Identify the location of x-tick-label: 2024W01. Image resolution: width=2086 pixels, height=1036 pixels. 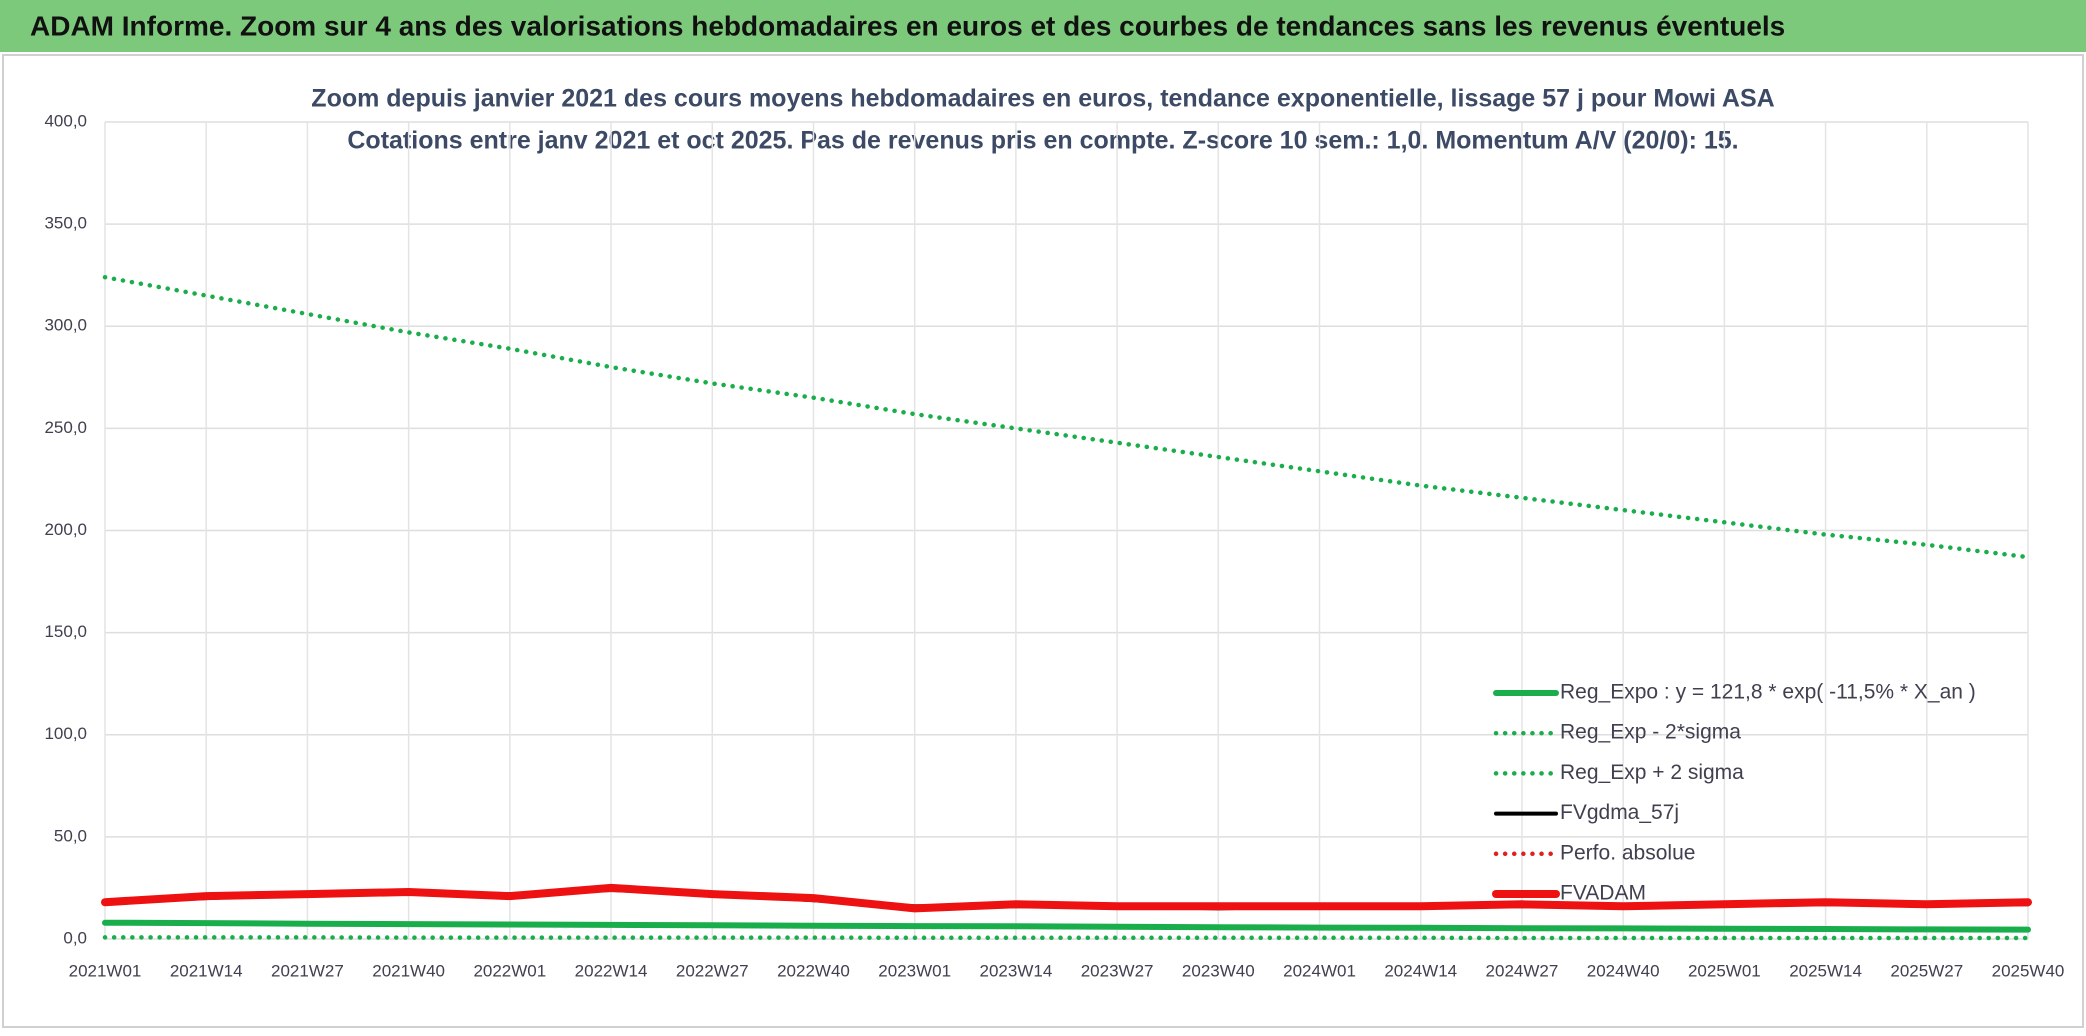
(1319, 970).